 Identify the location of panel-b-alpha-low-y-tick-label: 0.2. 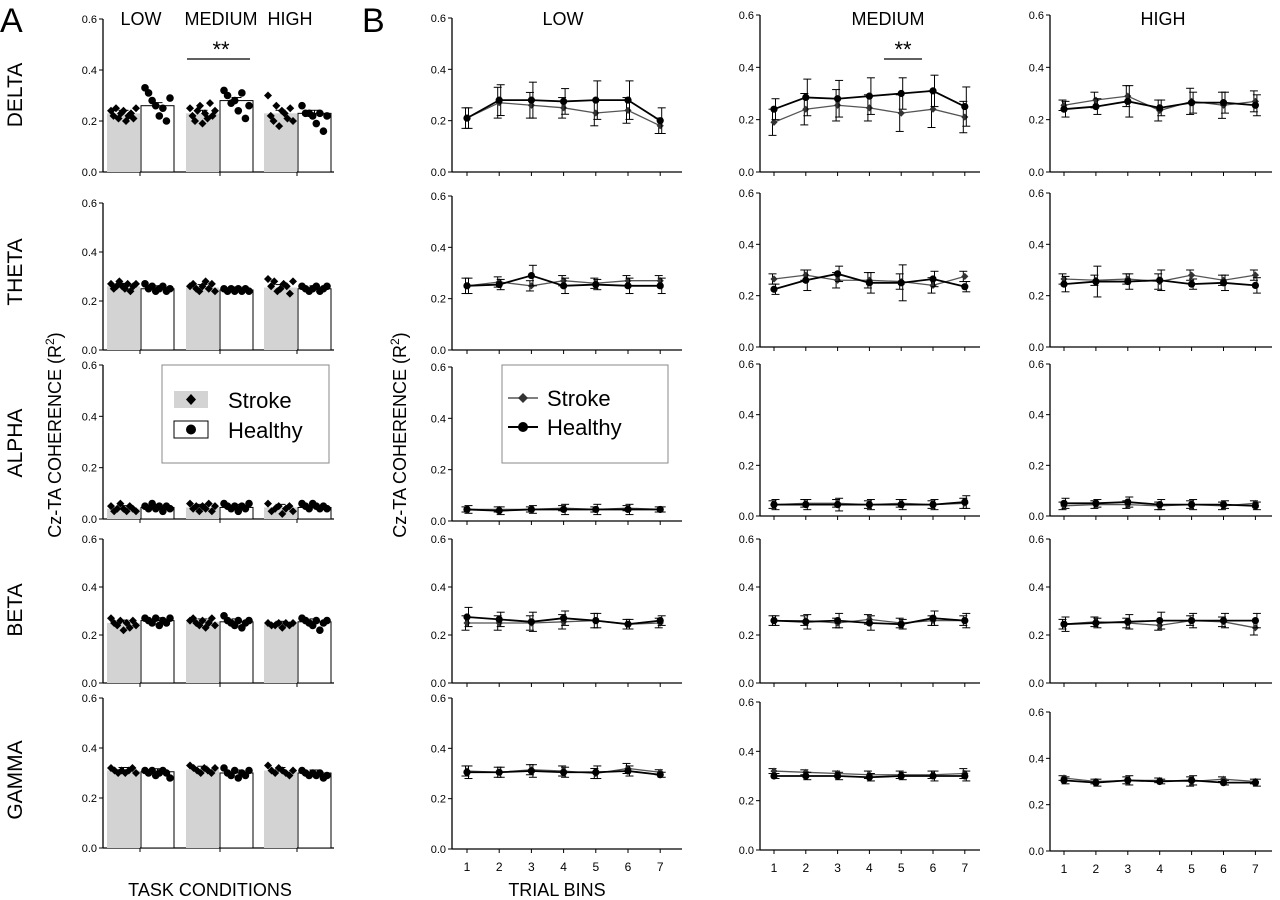
(438, 471).